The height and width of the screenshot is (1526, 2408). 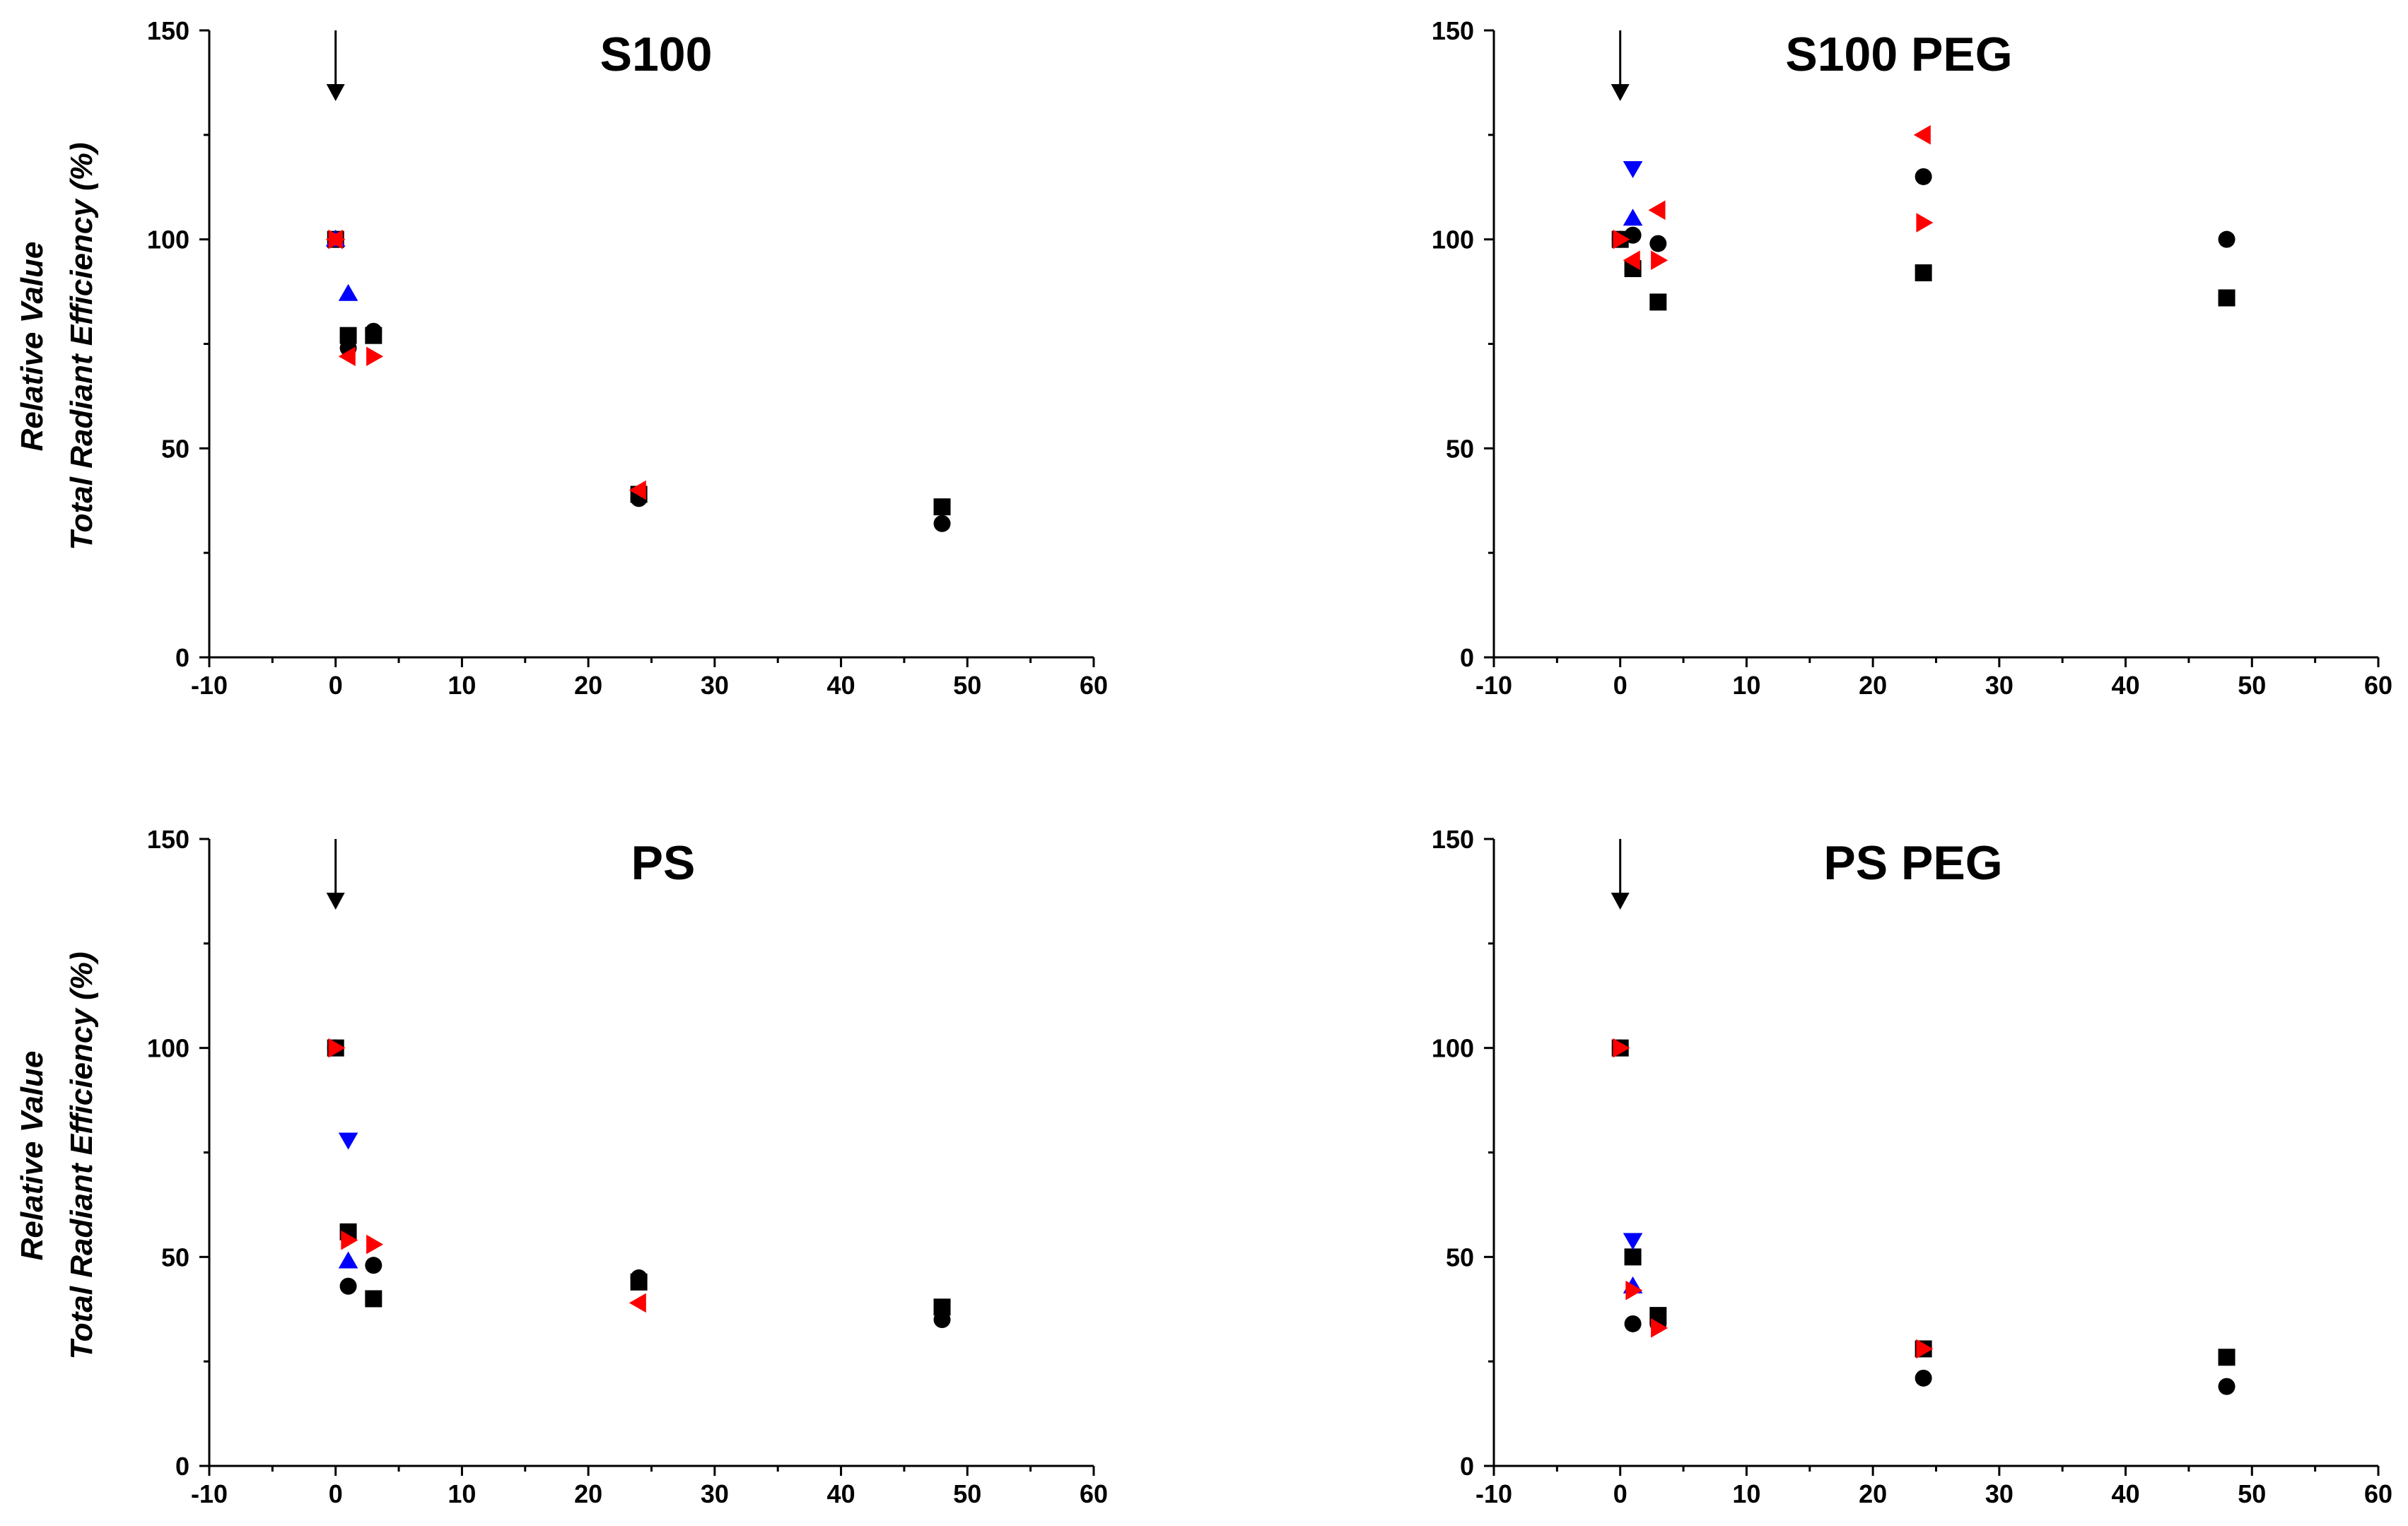 What do you see at coordinates (1912, 863) in the screenshot?
I see `chart-title: PS PEG` at bounding box center [1912, 863].